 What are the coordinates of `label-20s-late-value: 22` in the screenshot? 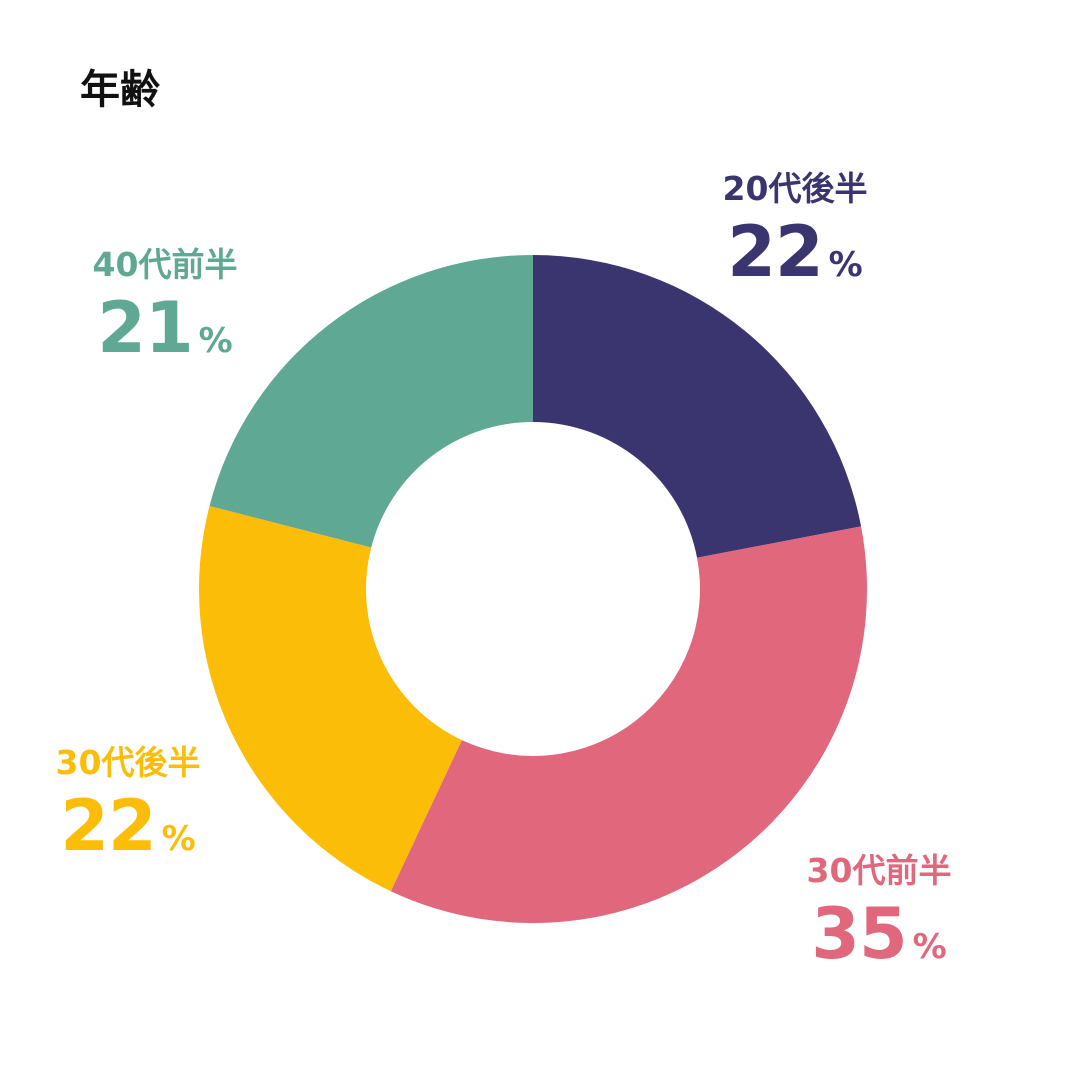 It's located at (775, 252).